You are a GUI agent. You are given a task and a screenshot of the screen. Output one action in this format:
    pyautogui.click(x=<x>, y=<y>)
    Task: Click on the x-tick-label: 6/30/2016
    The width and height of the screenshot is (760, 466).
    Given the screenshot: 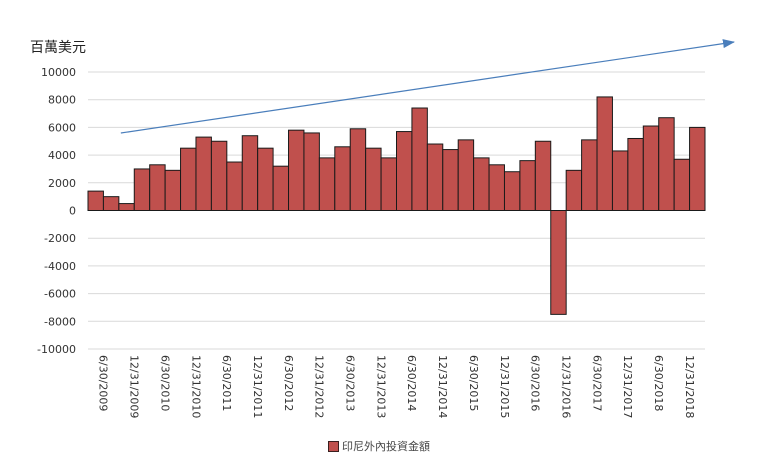 What is the action you would take?
    pyautogui.click(x=535, y=383)
    